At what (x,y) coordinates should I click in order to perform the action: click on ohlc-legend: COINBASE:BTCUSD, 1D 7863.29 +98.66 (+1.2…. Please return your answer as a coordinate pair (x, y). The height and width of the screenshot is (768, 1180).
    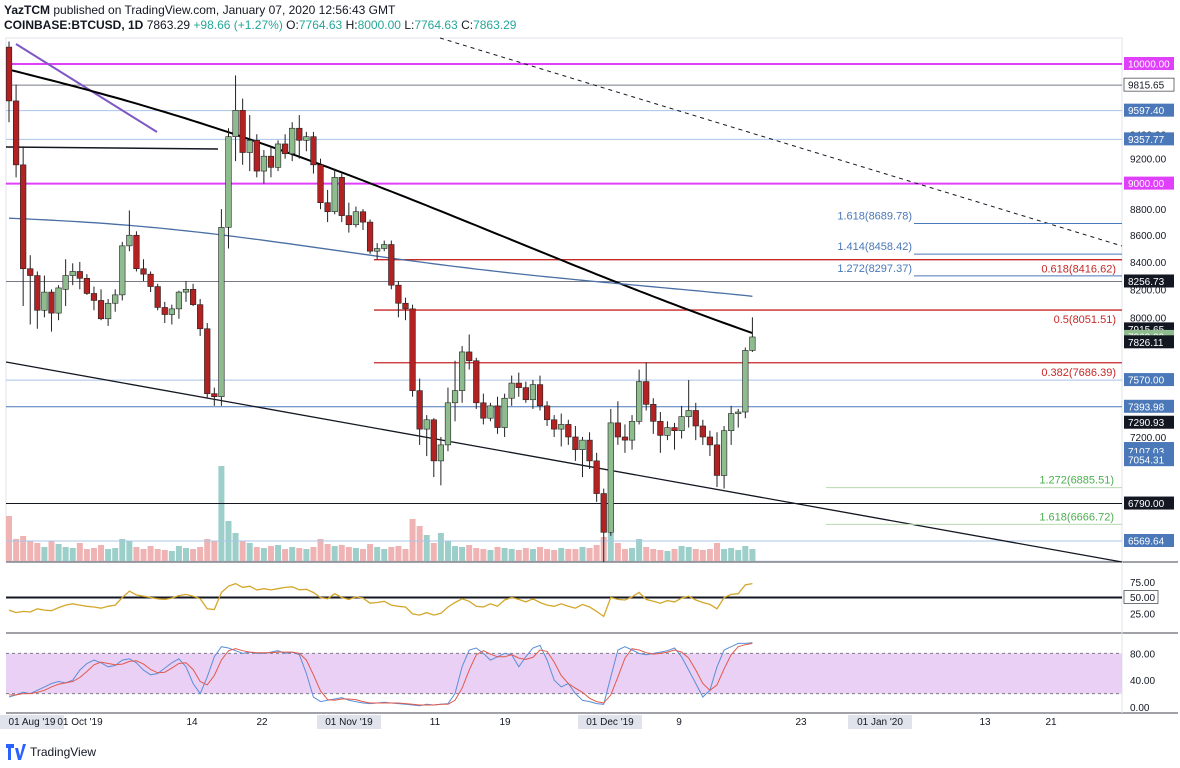
    Looking at the image, I should click on (260, 25).